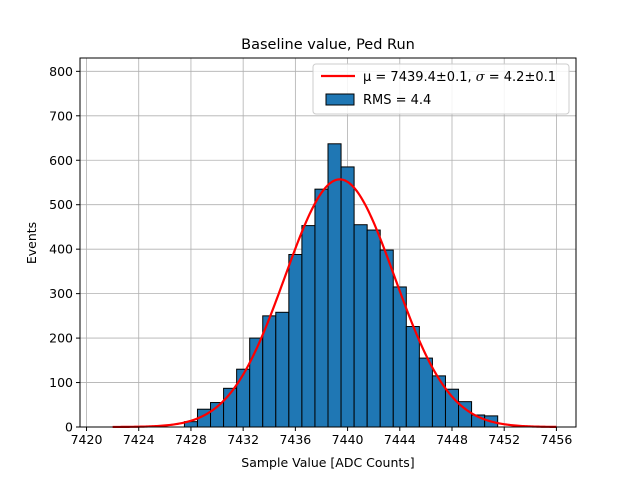 This screenshot has height=480, width=640. I want to click on y-tick-label: 400, so click(61, 249).